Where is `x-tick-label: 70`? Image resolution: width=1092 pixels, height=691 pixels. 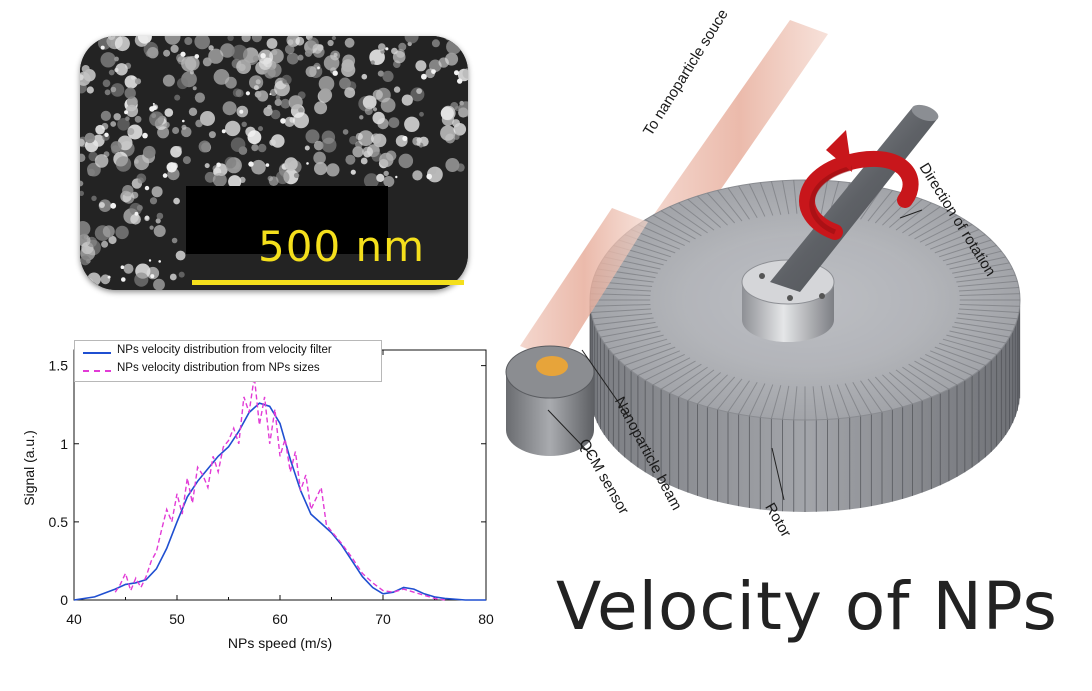
x-tick-label: 70 is located at coordinates (383, 619).